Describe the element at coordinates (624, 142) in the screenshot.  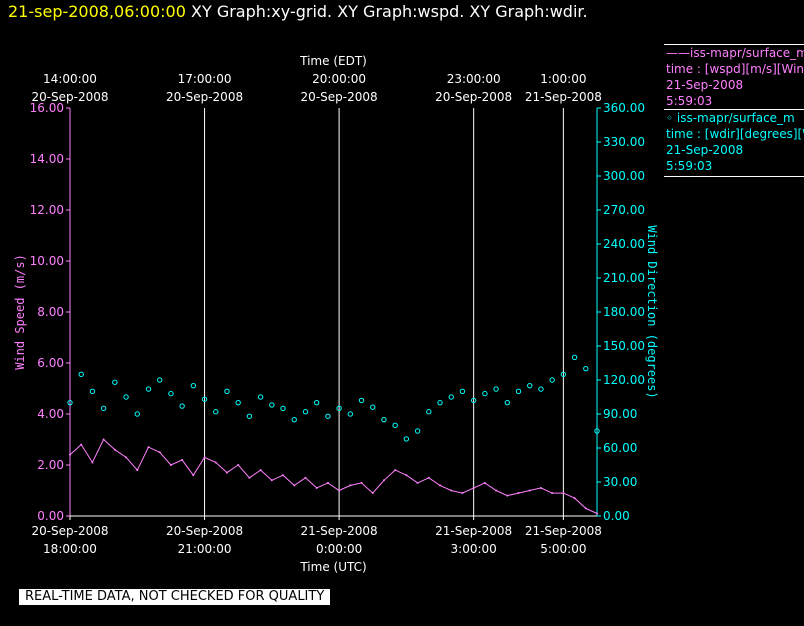
I see `y-right-tick-label: 330.00` at that location.